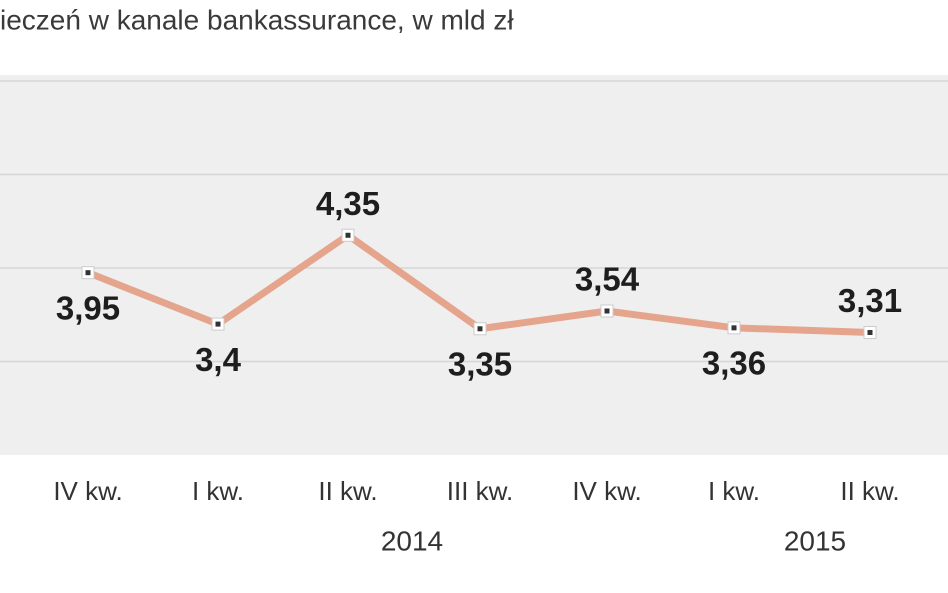 Image resolution: width=948 pixels, height=593 pixels. Describe the element at coordinates (815, 540) in the screenshot. I see `year-label: 2015` at that location.